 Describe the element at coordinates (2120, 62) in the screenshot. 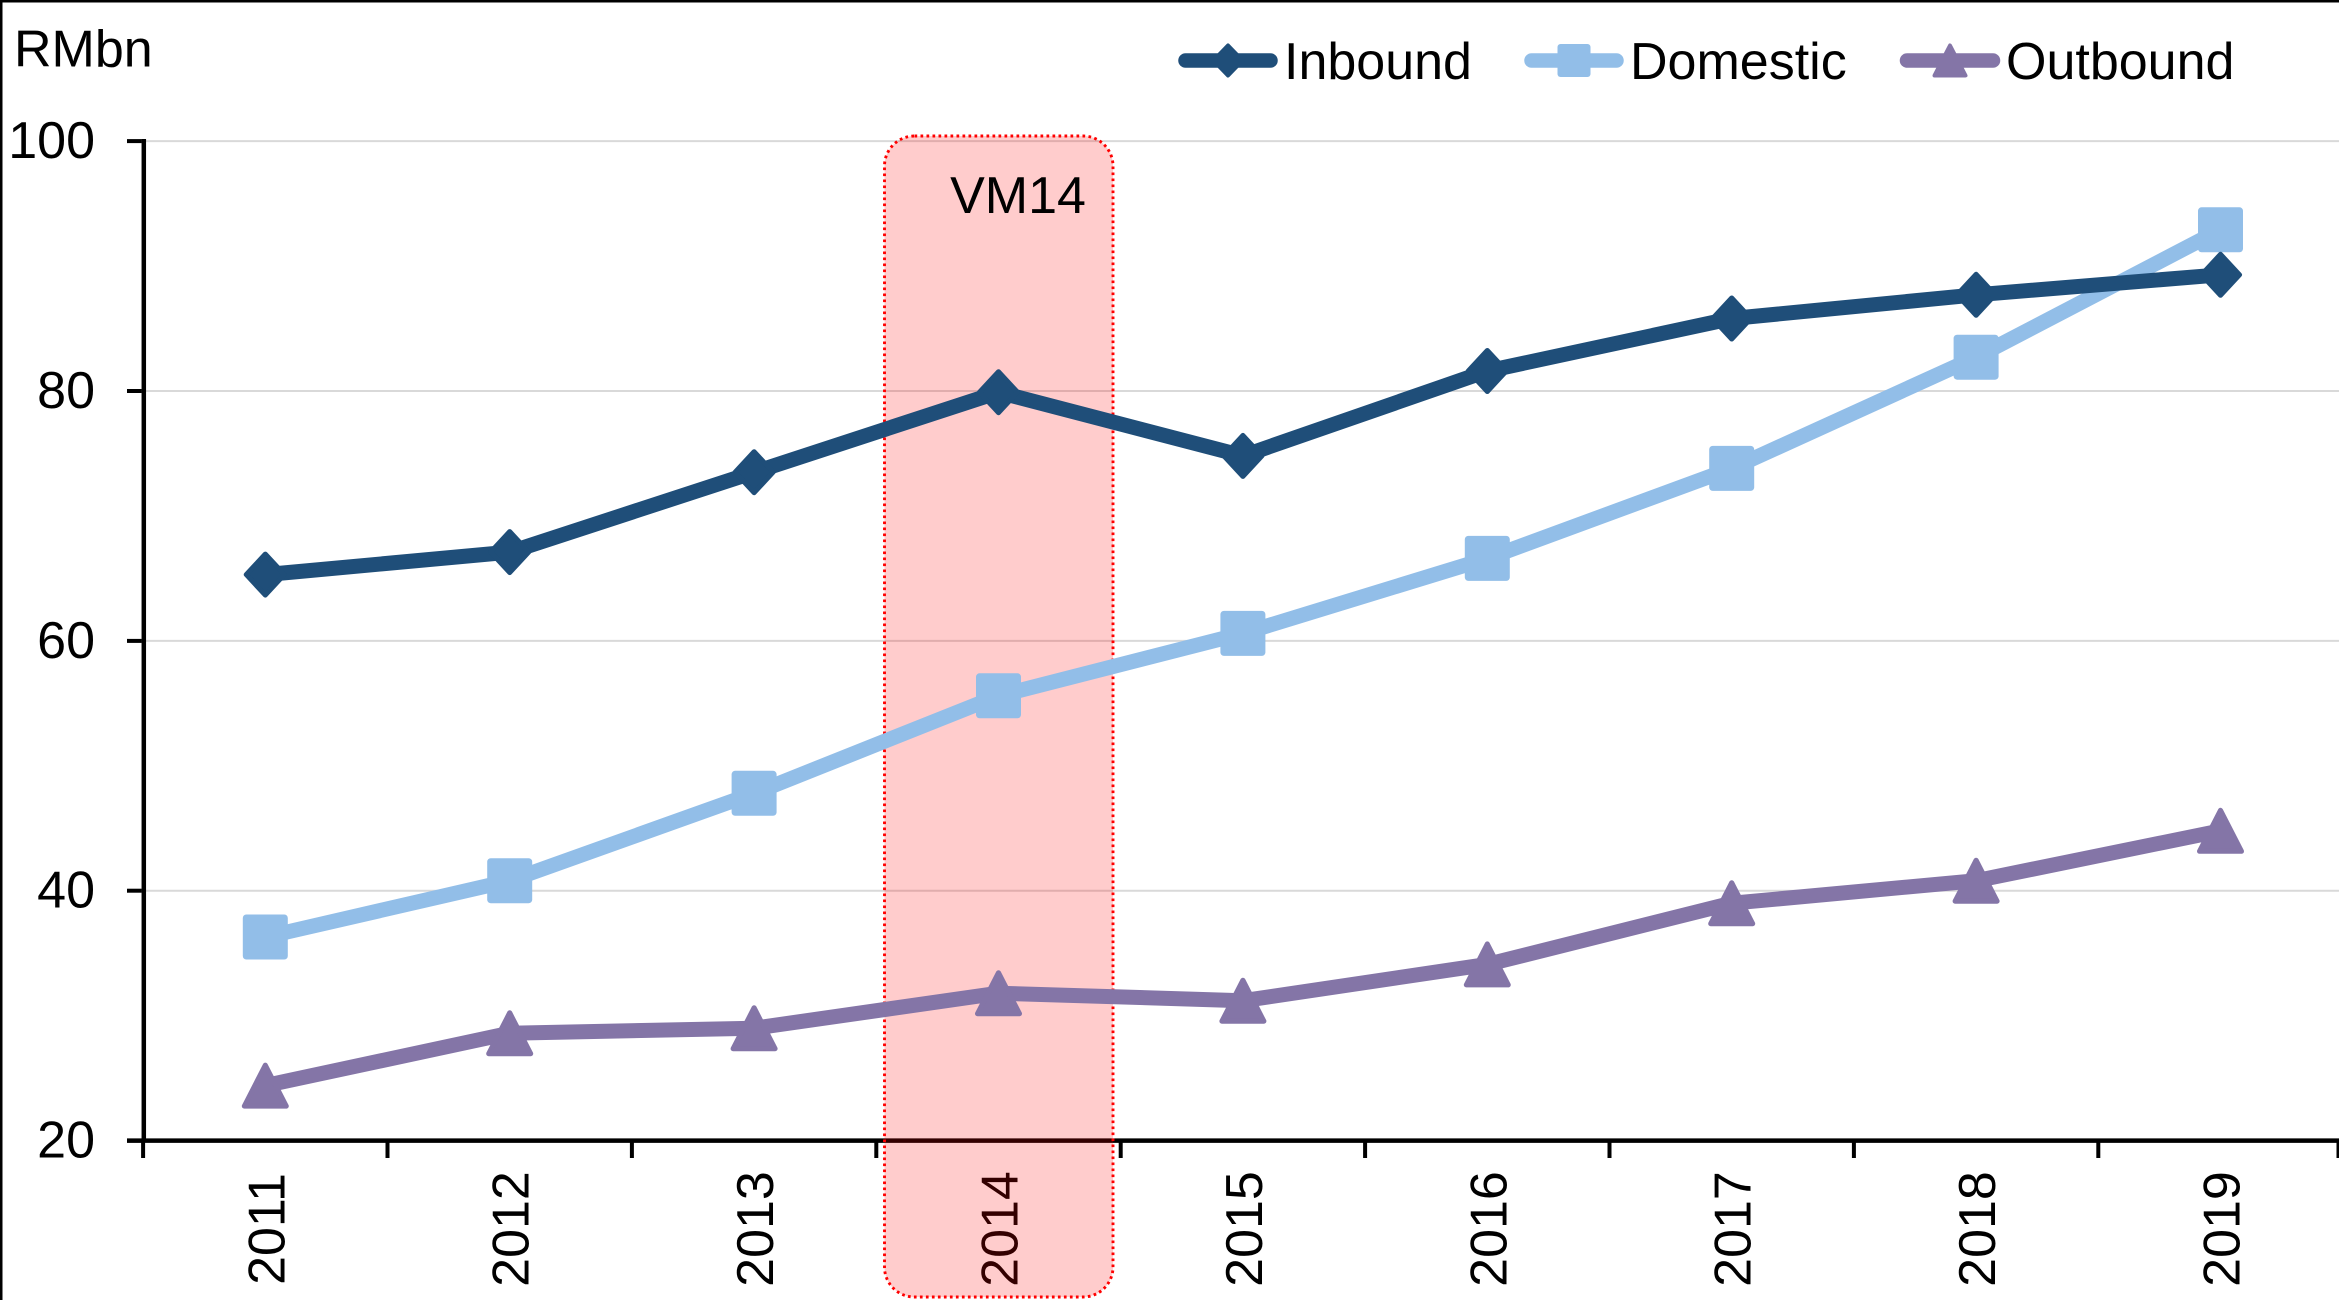

I see `svg-text: Outbound` at that location.